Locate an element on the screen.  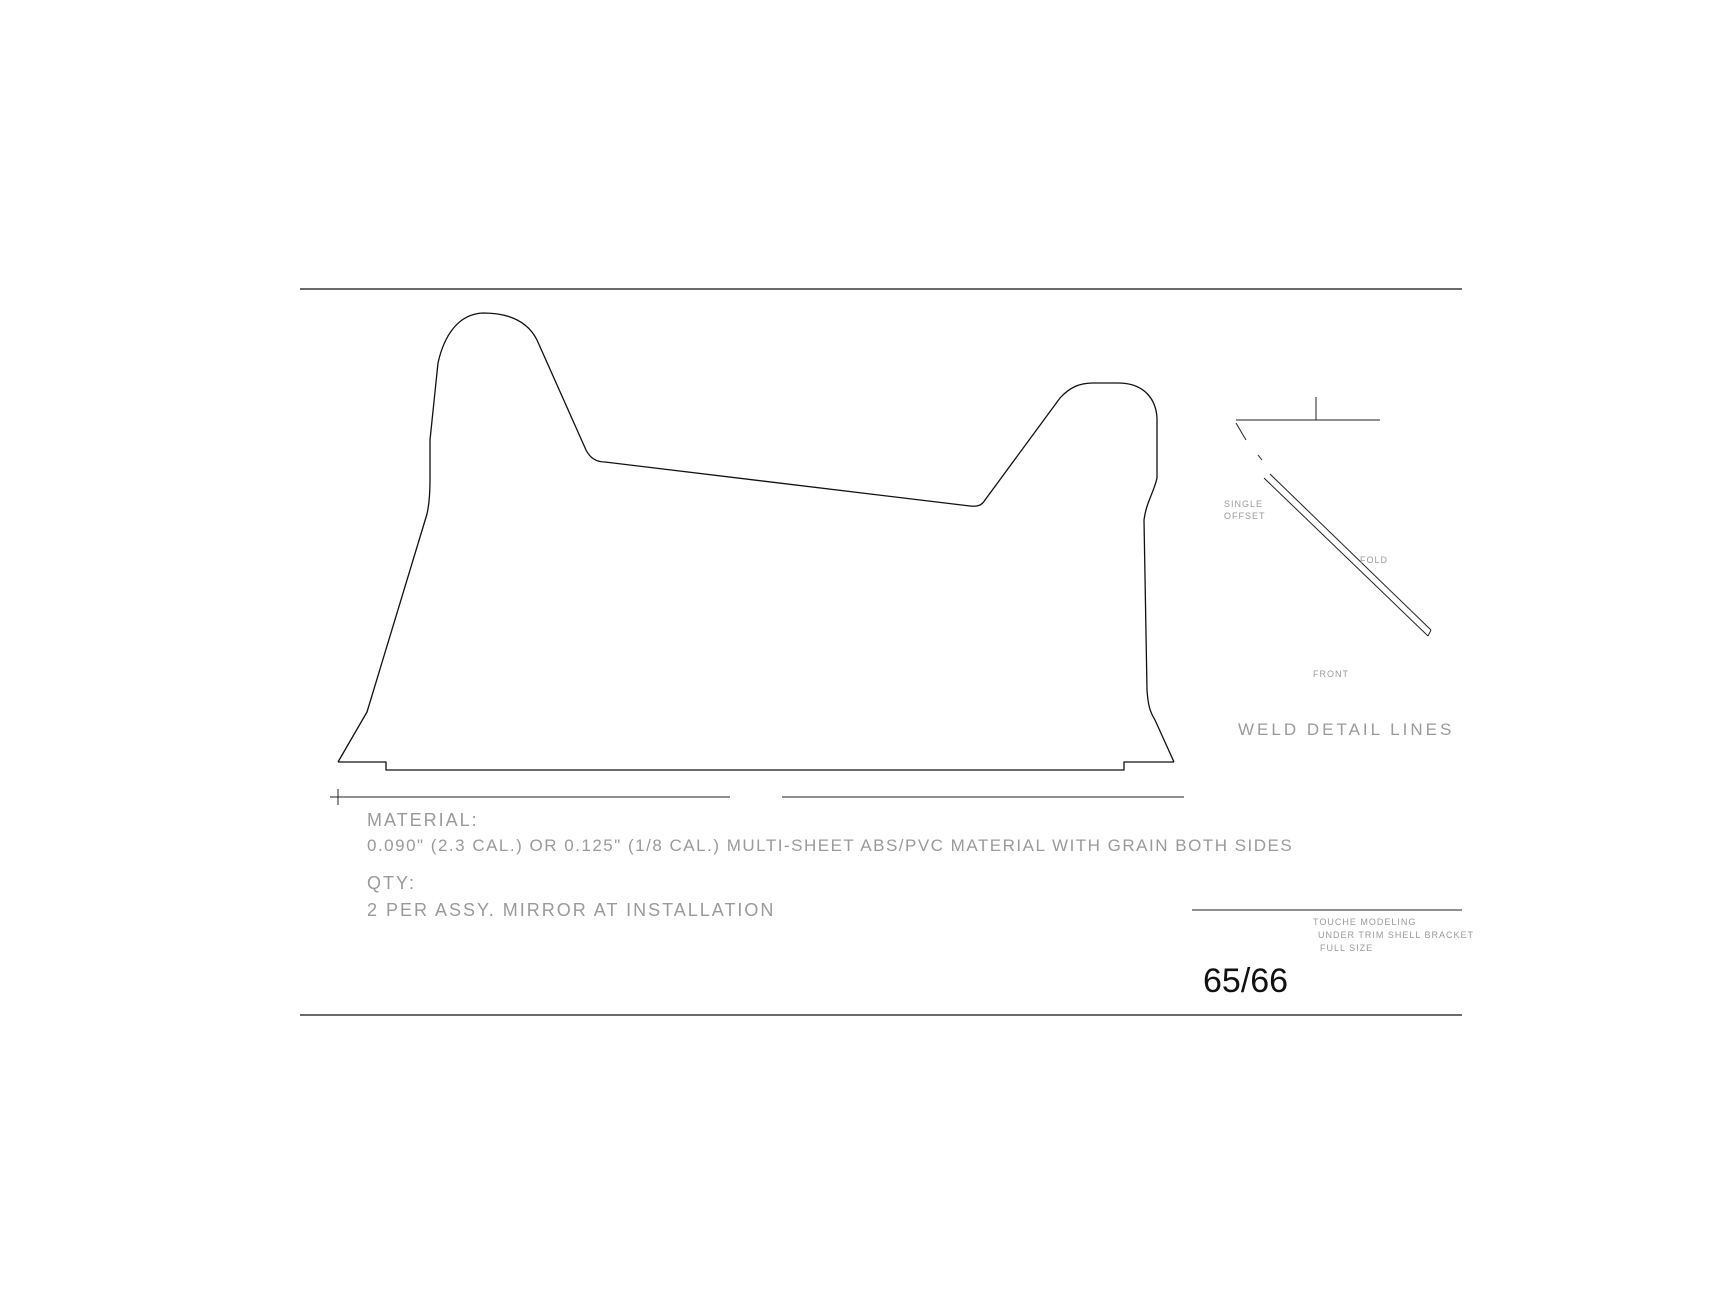
overall-dimension-line is located at coordinates (757, 797).